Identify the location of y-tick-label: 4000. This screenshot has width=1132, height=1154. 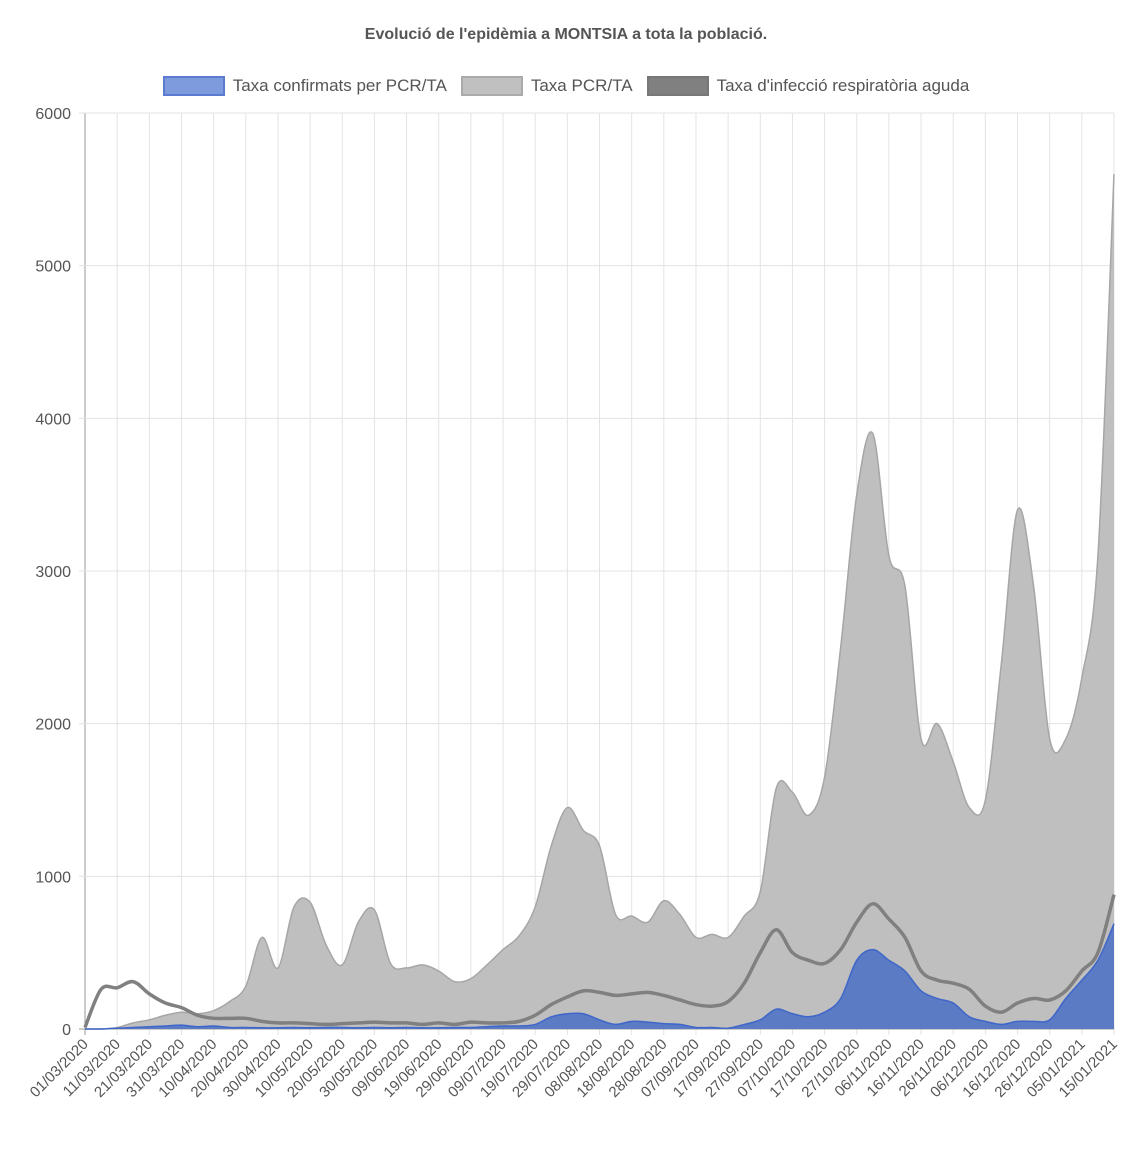
(53, 419).